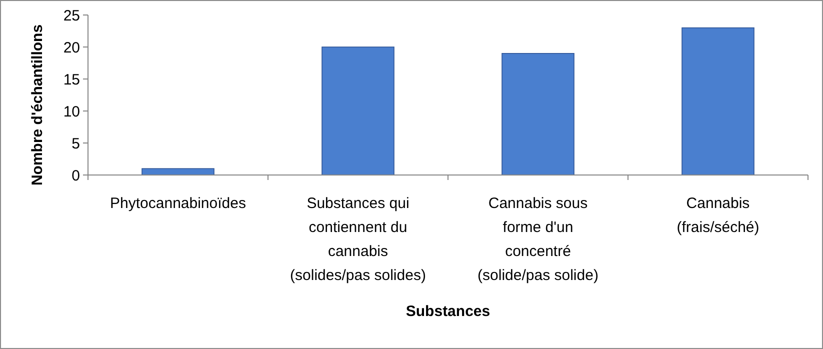  Describe the element at coordinates (178, 203) in the screenshot. I see `x-tick-label: Phytocannabinoïdes` at that location.